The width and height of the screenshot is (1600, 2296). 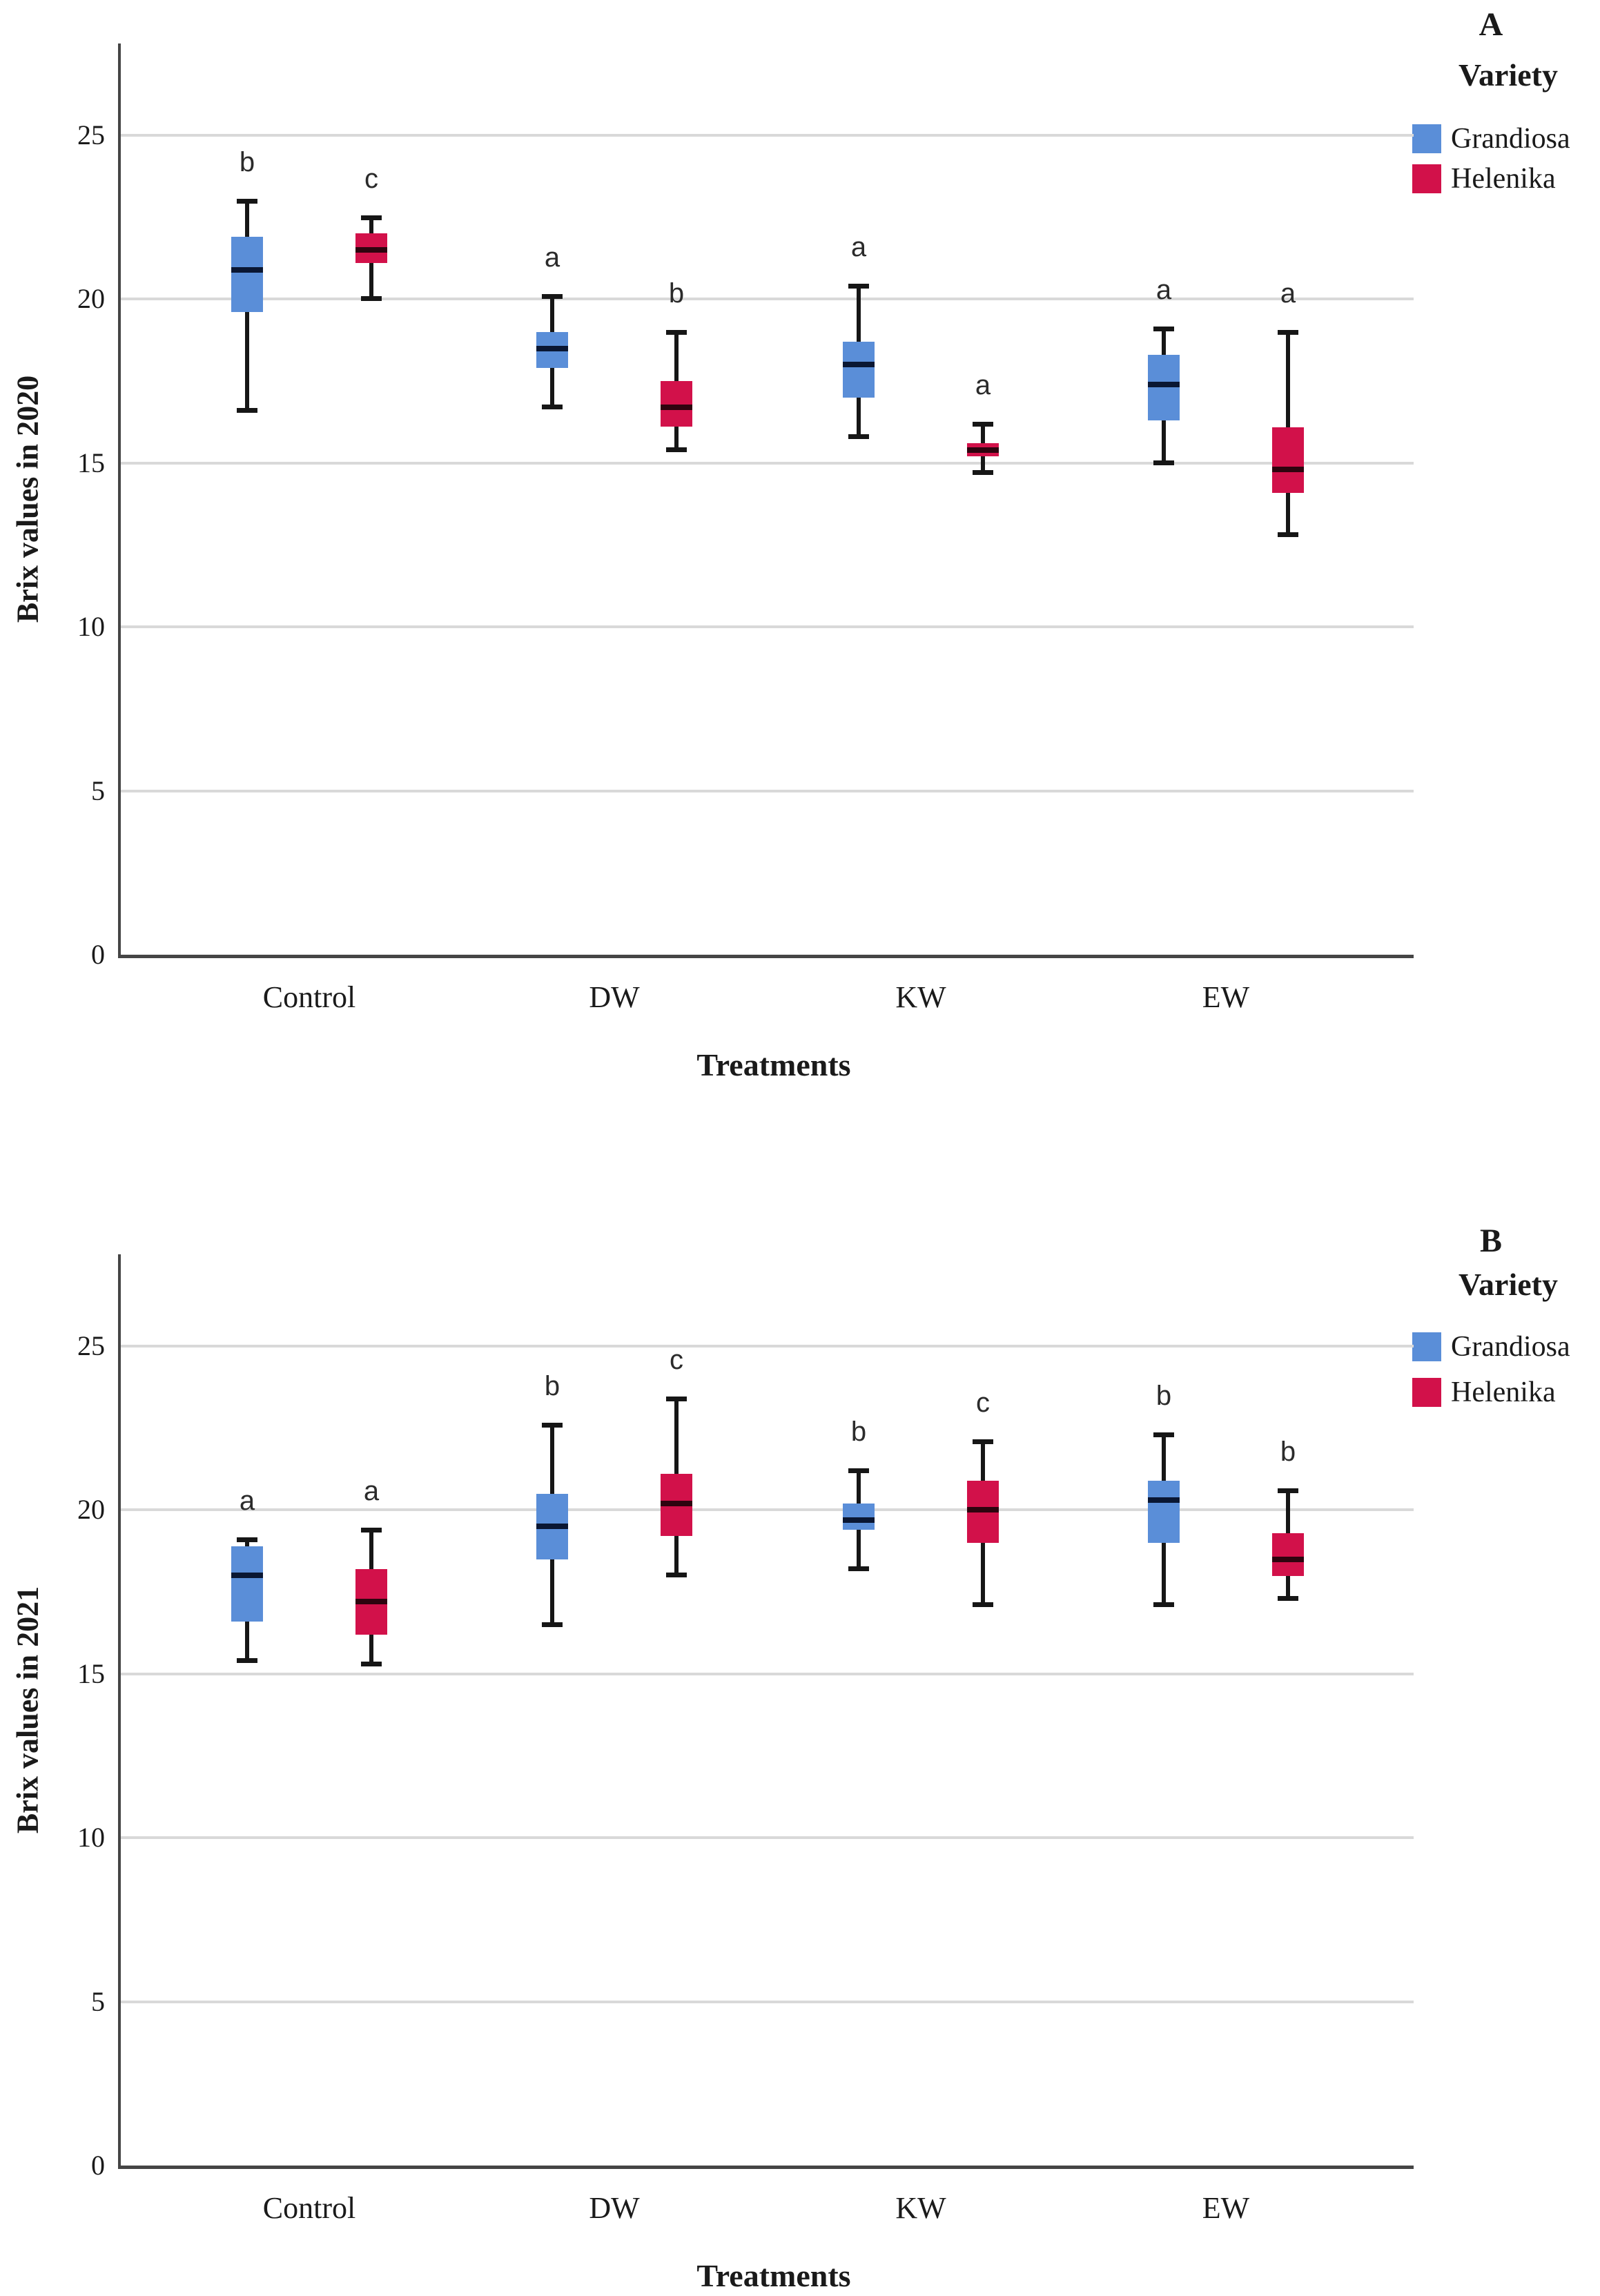 What do you see at coordinates (858, 1432) in the screenshot?
I see `significance-letter-grandiosa-kw: b` at bounding box center [858, 1432].